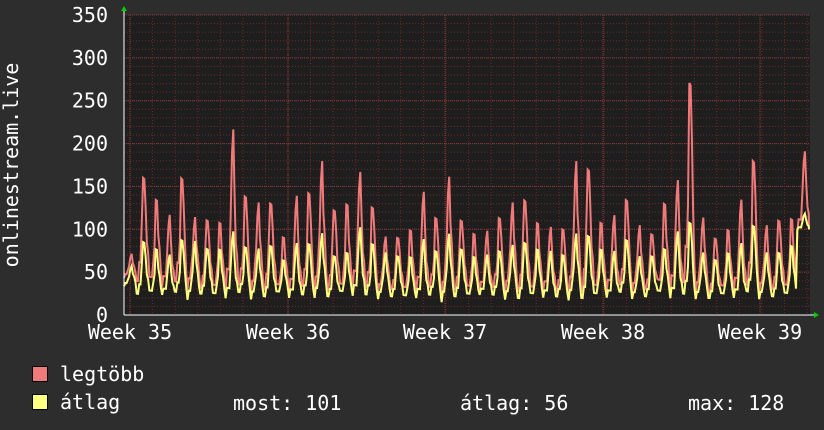 The width and height of the screenshot is (824, 430). I want to click on stat-most: most: 101, so click(287, 403).